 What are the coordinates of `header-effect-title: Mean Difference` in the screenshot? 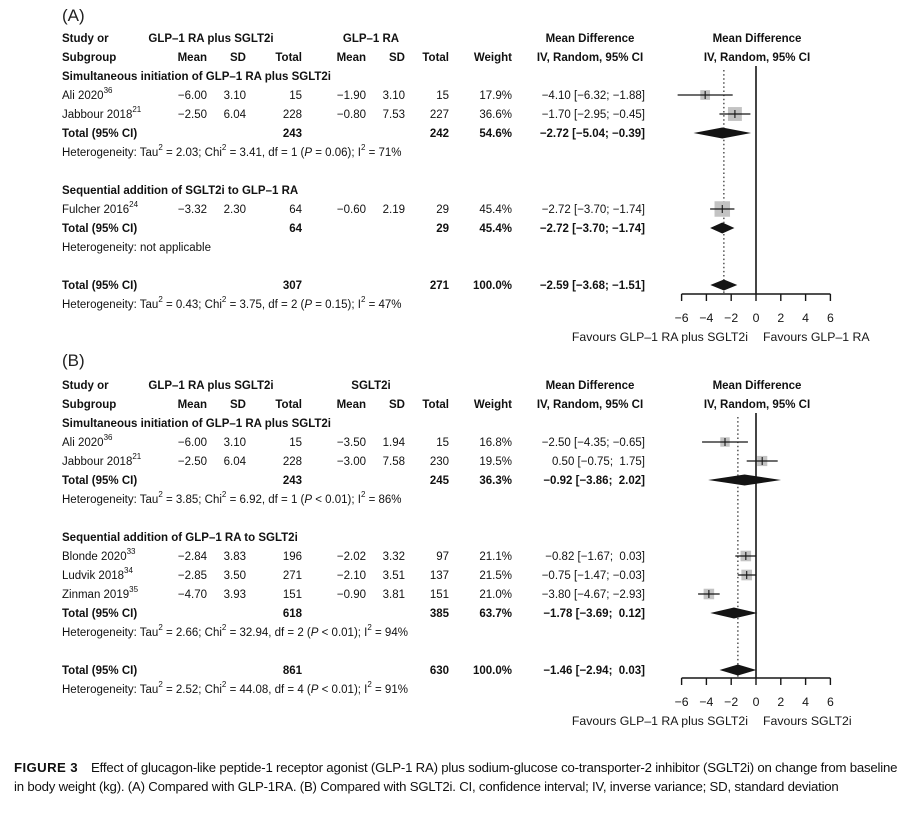 It's located at (590, 386).